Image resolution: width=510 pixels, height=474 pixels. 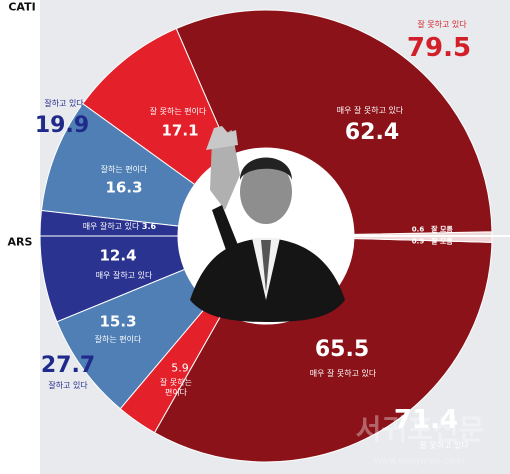 What do you see at coordinates (111, 226) in the screenshot?
I see `cati-very-good-label: 매우 잘하고 있다` at bounding box center [111, 226].